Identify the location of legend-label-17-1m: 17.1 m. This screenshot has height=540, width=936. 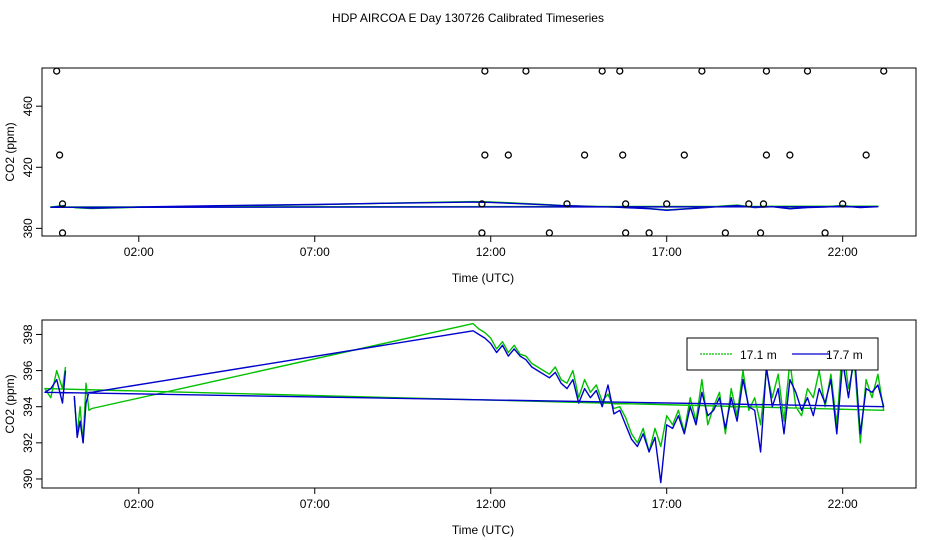
(758, 355).